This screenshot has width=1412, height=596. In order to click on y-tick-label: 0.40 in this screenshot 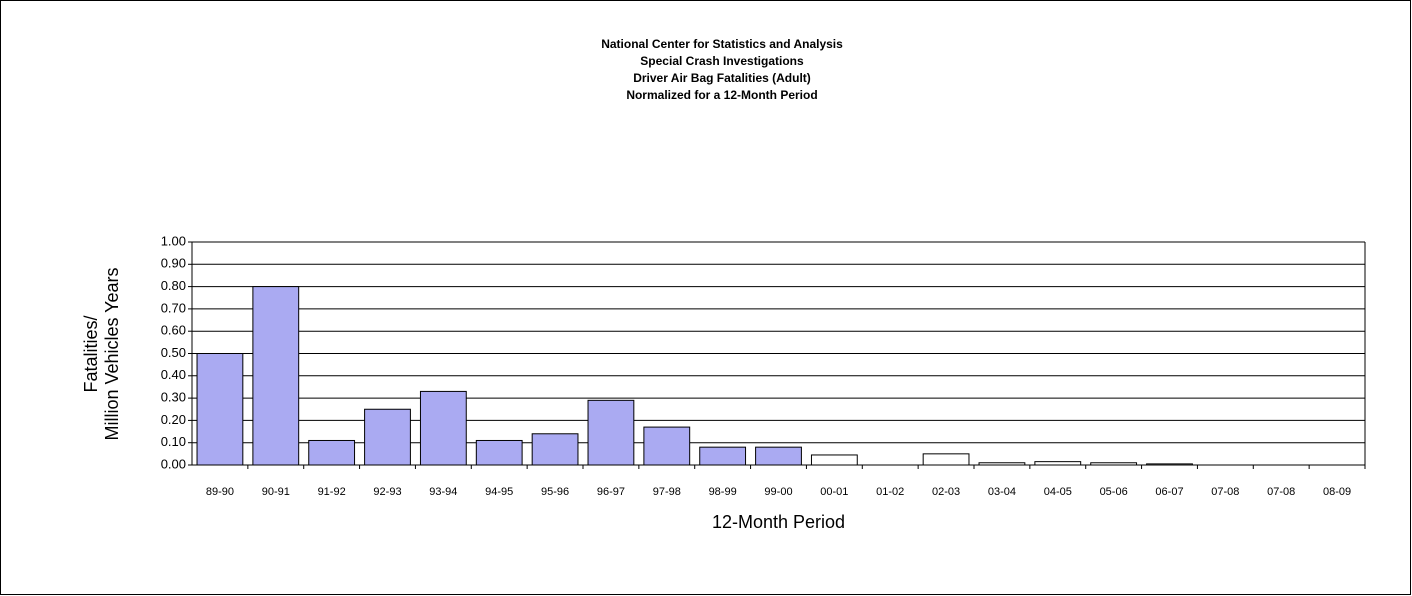, I will do `click(173, 374)`.